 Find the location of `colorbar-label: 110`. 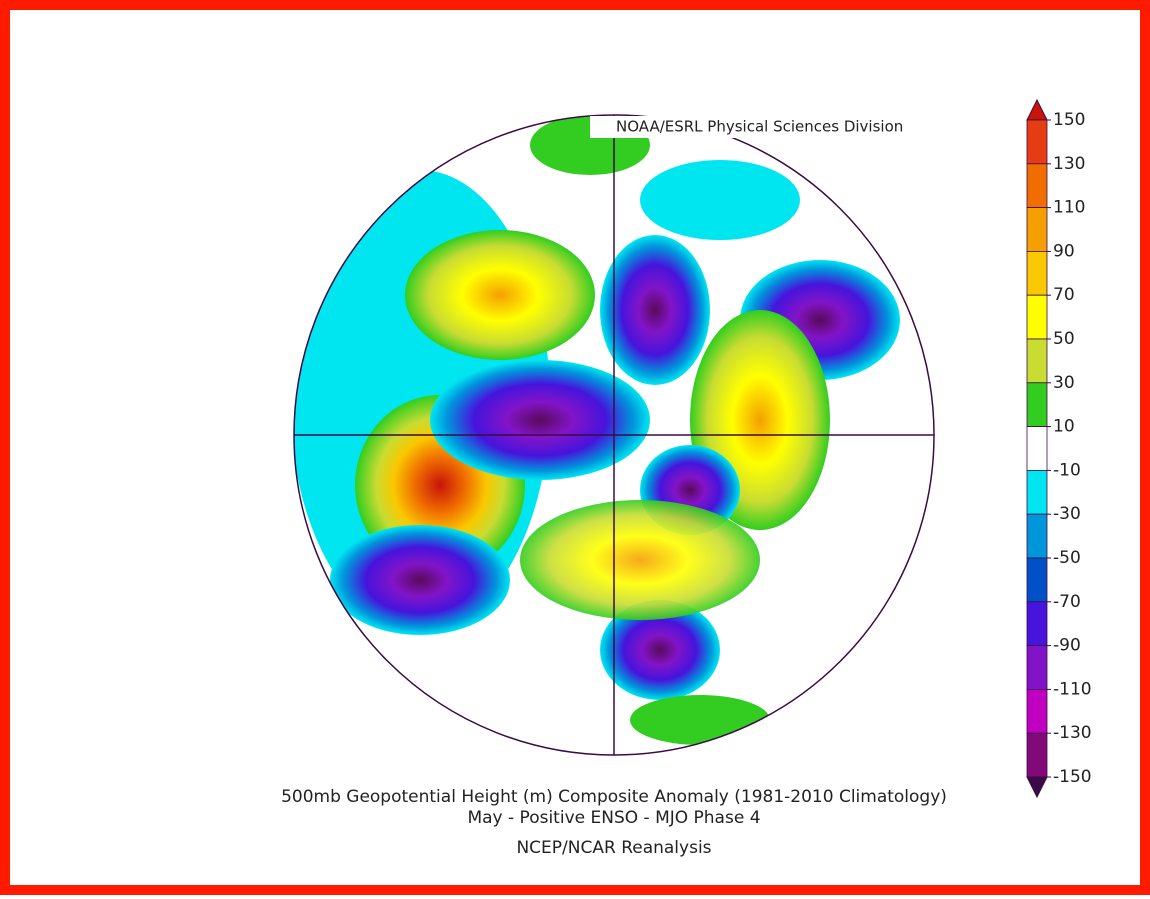

colorbar-label: 110 is located at coordinates (1069, 208).